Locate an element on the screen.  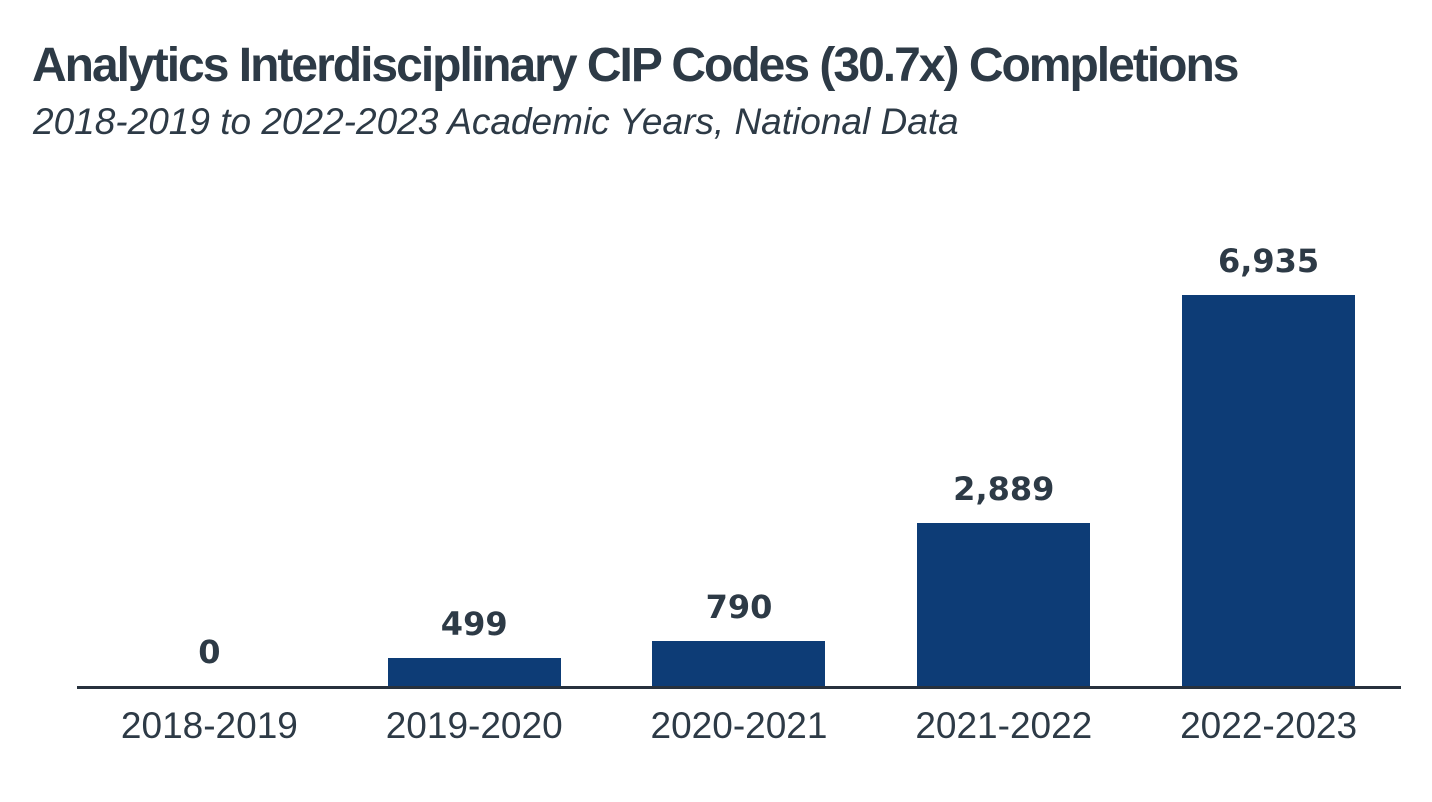
bar-group: 790 is located at coordinates (739, 636).